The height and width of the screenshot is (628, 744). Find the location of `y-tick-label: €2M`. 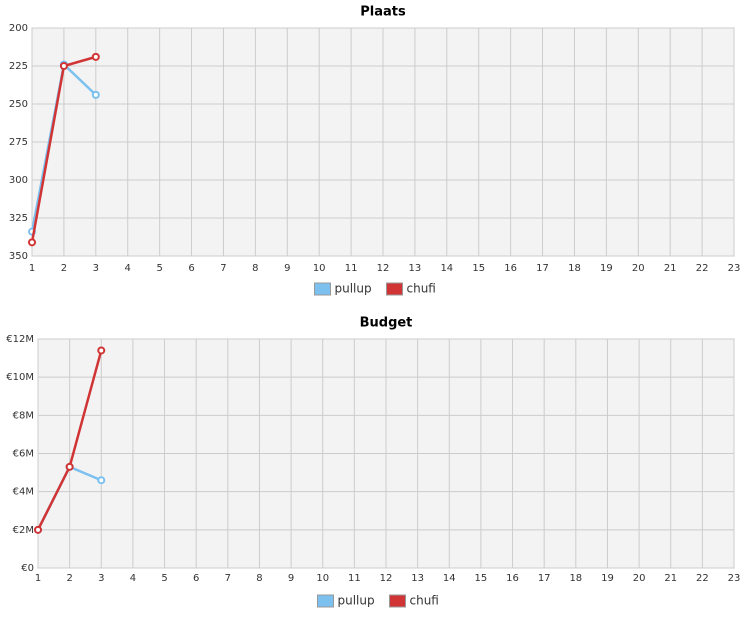

y-tick-label: €2M is located at coordinates (23, 530).